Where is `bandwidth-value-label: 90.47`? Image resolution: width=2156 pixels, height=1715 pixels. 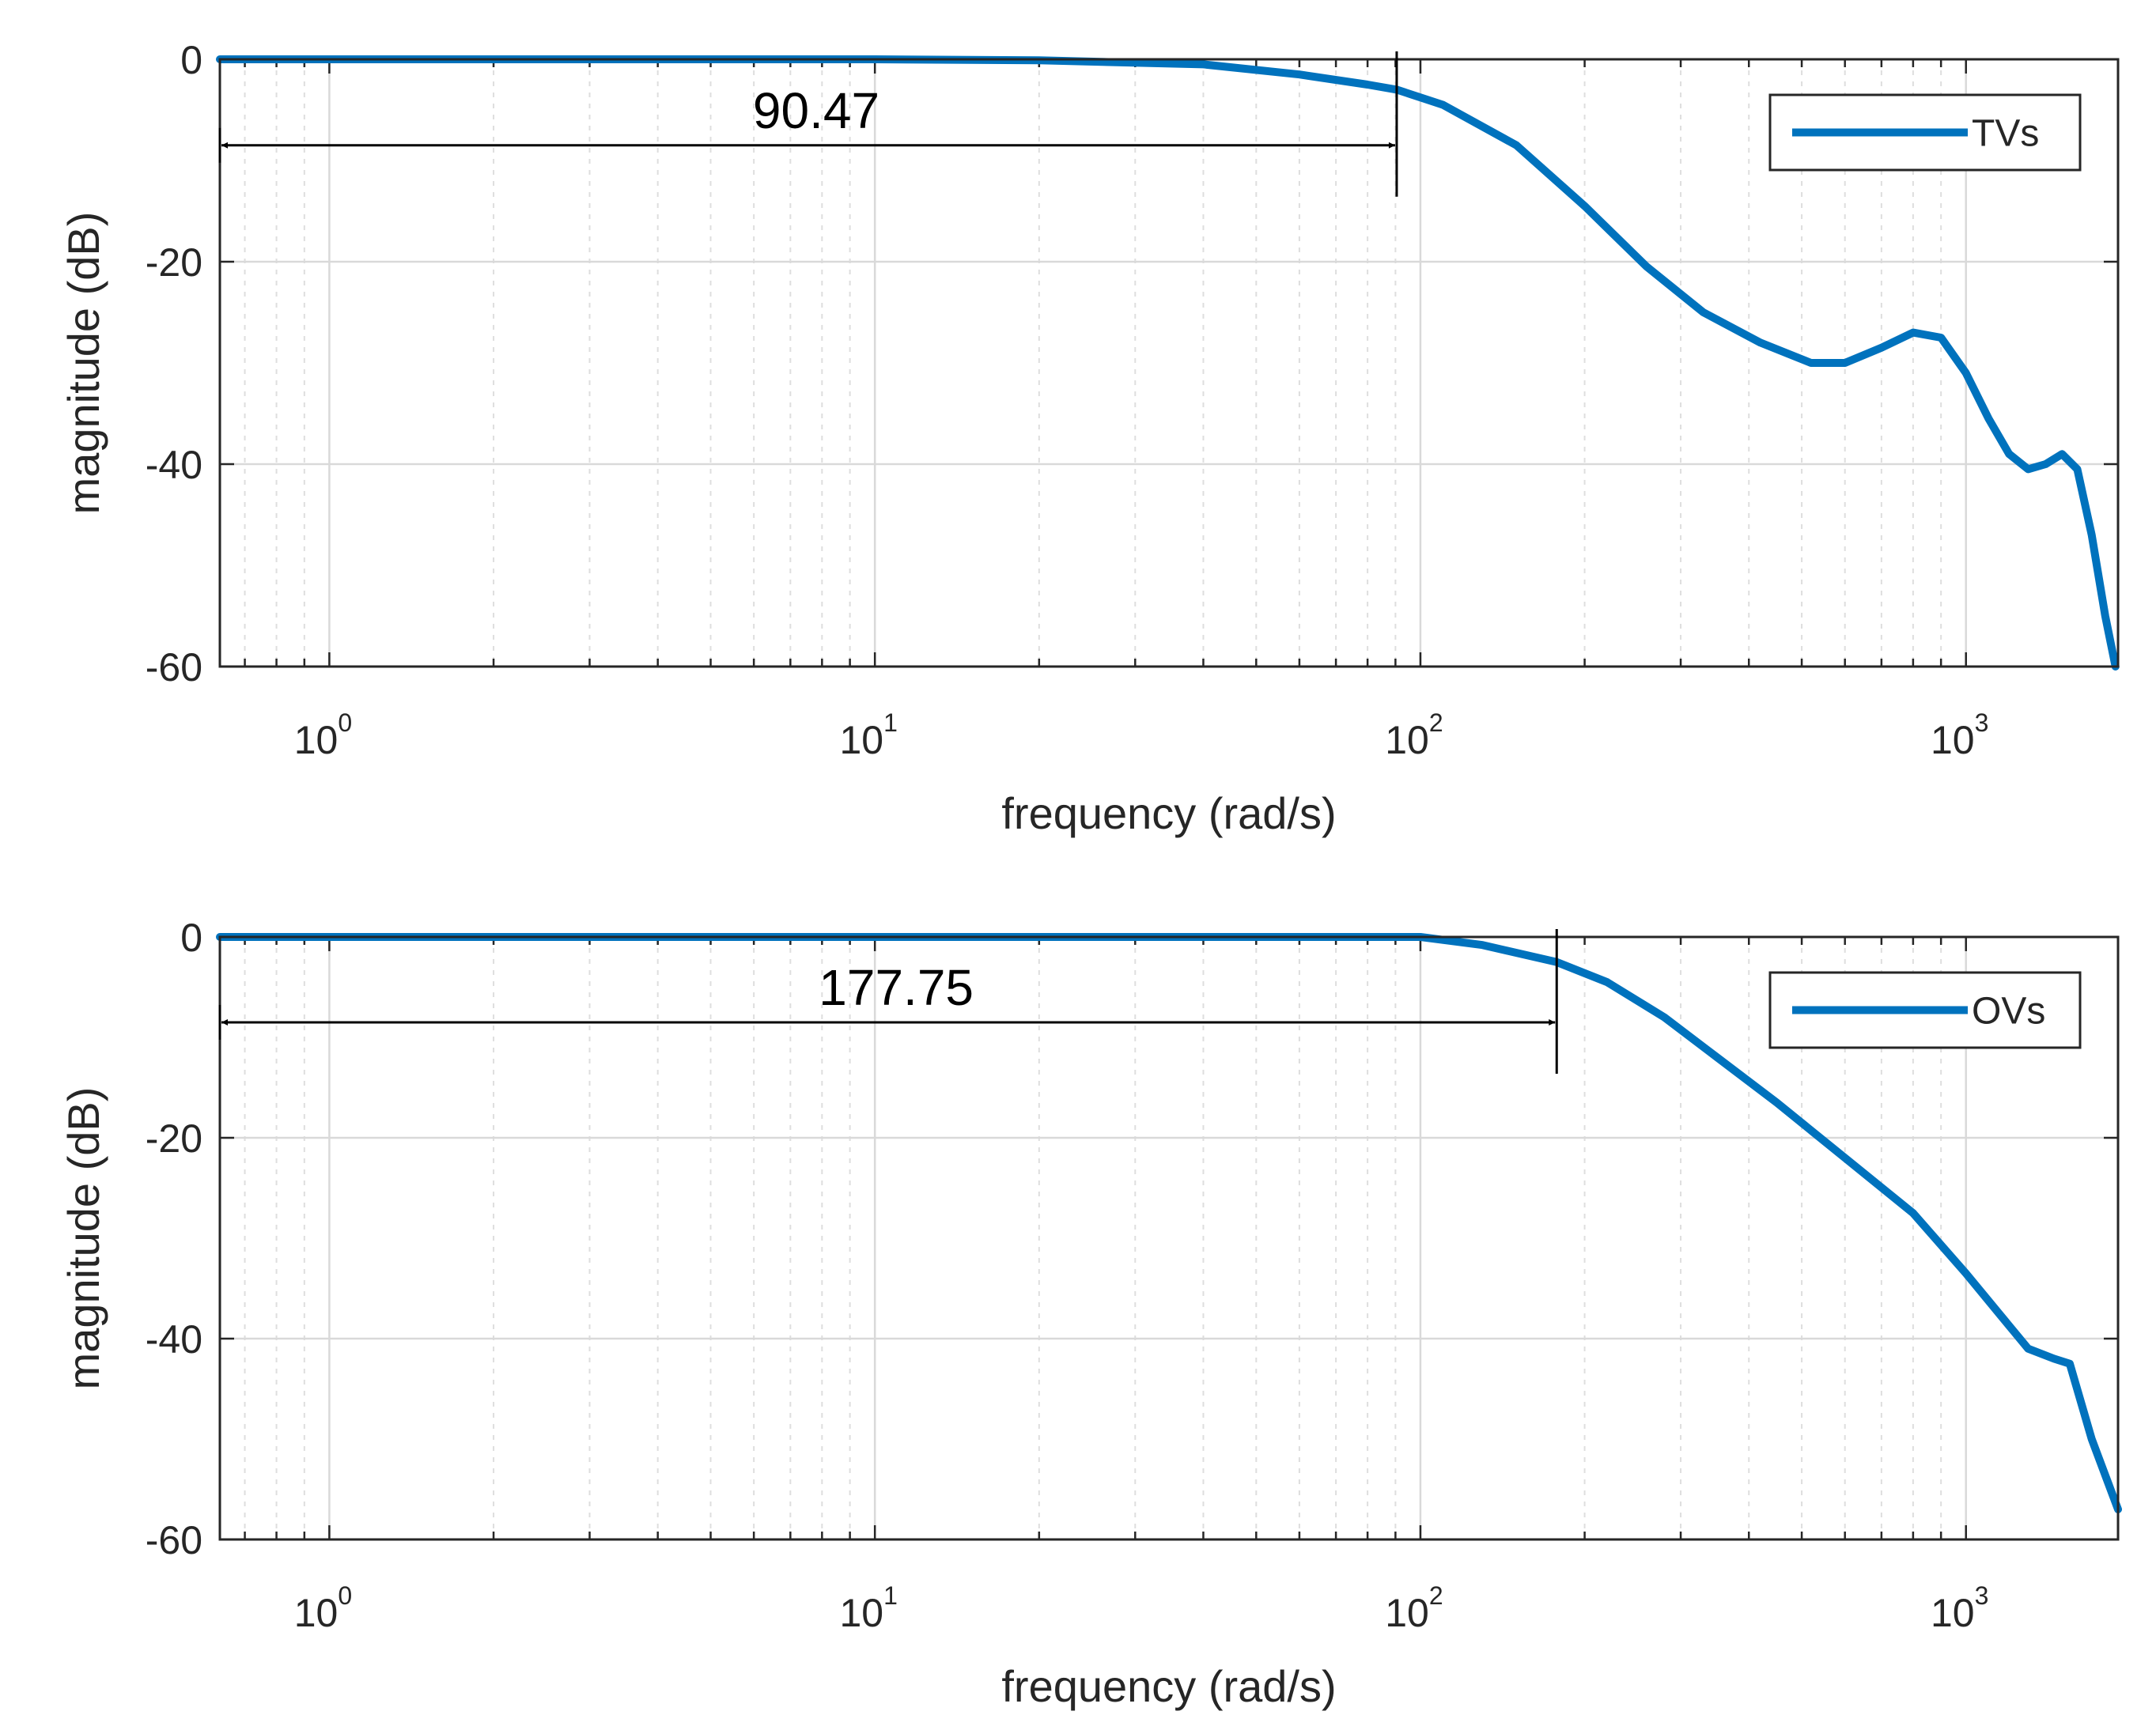 bandwidth-value-label: 90.47 is located at coordinates (816, 110).